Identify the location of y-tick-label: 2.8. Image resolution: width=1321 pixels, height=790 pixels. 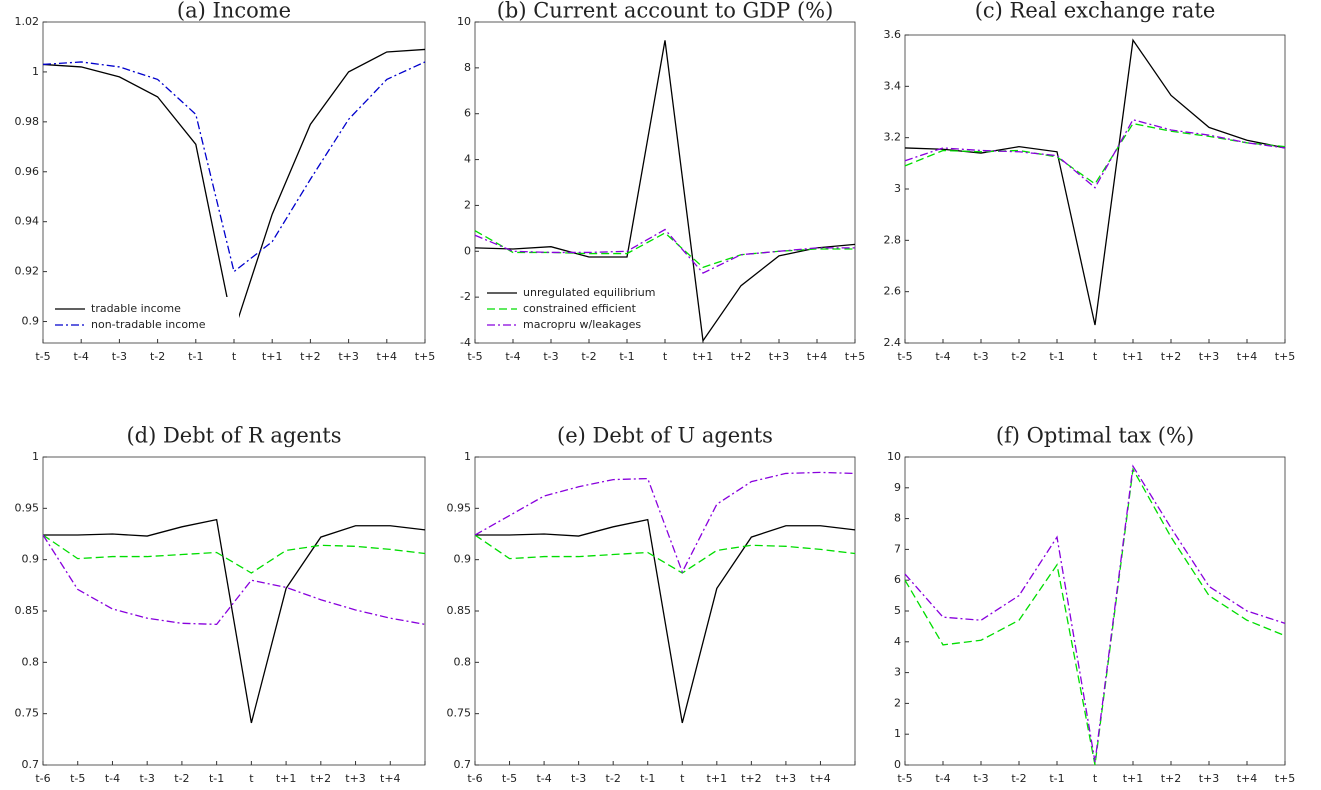
(893, 239).